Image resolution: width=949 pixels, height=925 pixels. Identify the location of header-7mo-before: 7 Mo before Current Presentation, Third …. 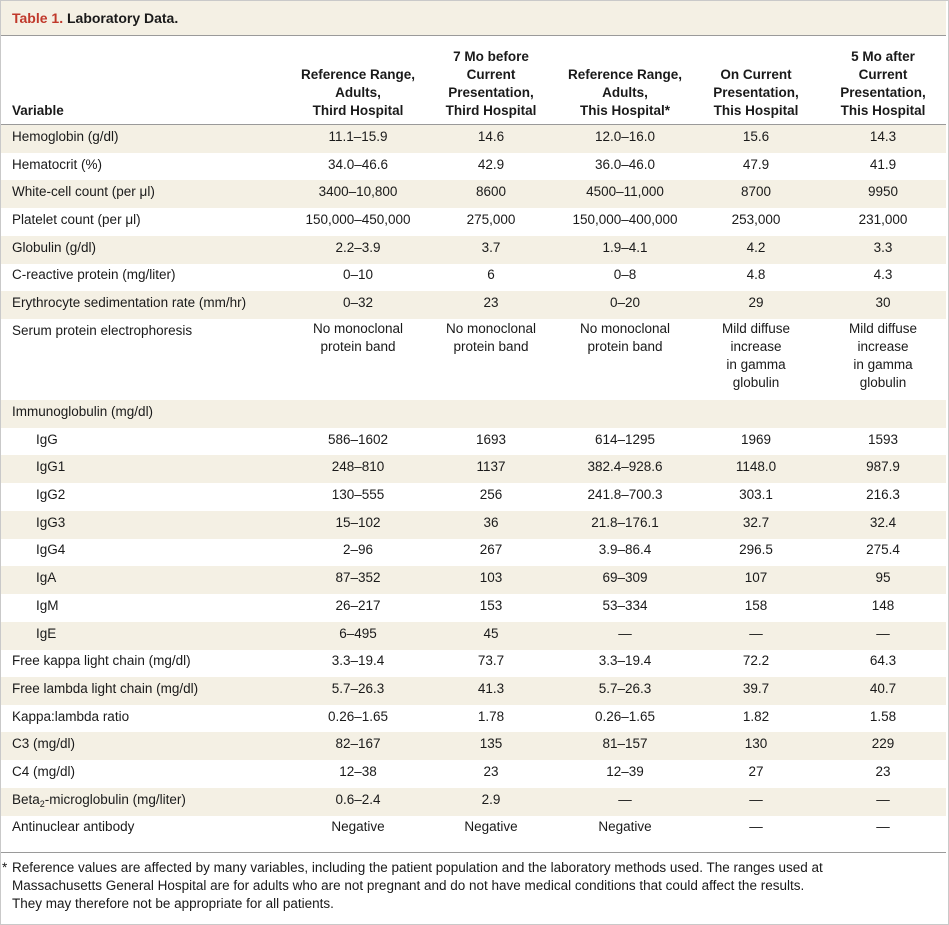
(491, 83).